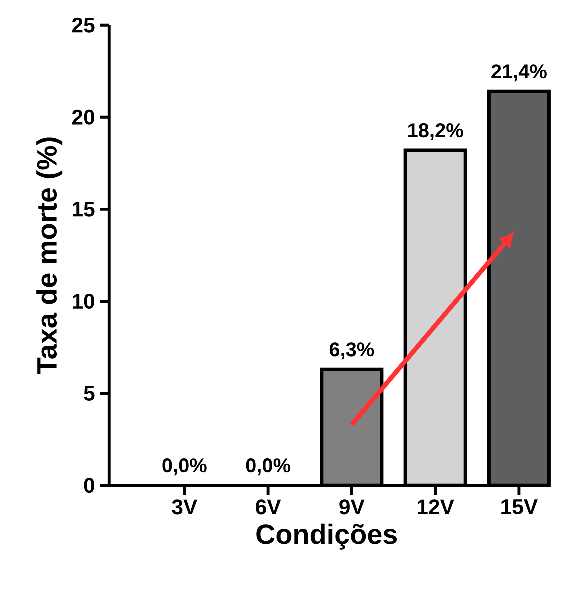 This screenshot has width=574, height=599. What do you see at coordinates (327, 537) in the screenshot?
I see `x-axis-title: Condições` at bounding box center [327, 537].